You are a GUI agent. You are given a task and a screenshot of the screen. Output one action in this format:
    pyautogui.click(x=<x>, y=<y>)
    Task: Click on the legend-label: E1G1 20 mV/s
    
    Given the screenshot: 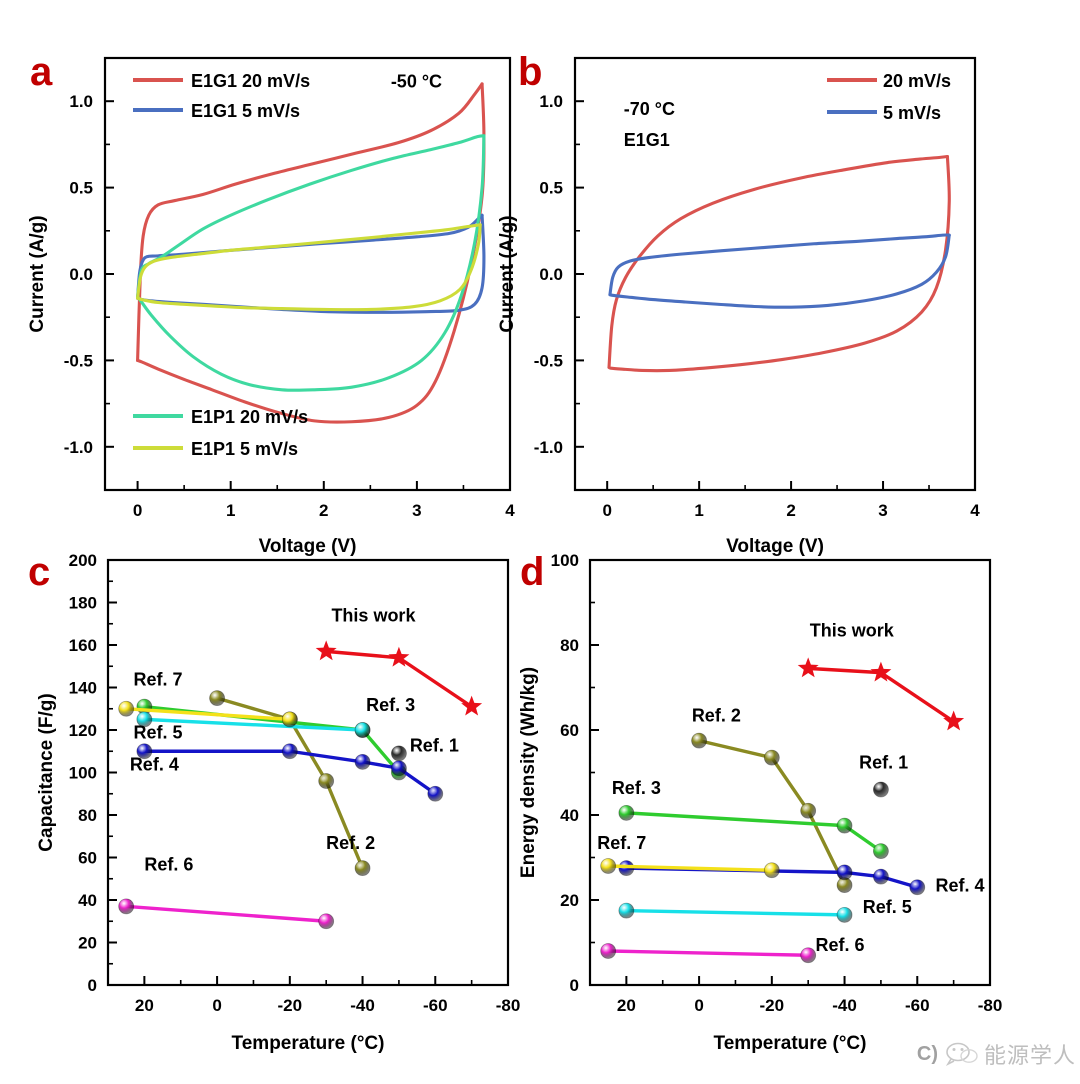 What is the action you would take?
    pyautogui.click(x=250, y=81)
    